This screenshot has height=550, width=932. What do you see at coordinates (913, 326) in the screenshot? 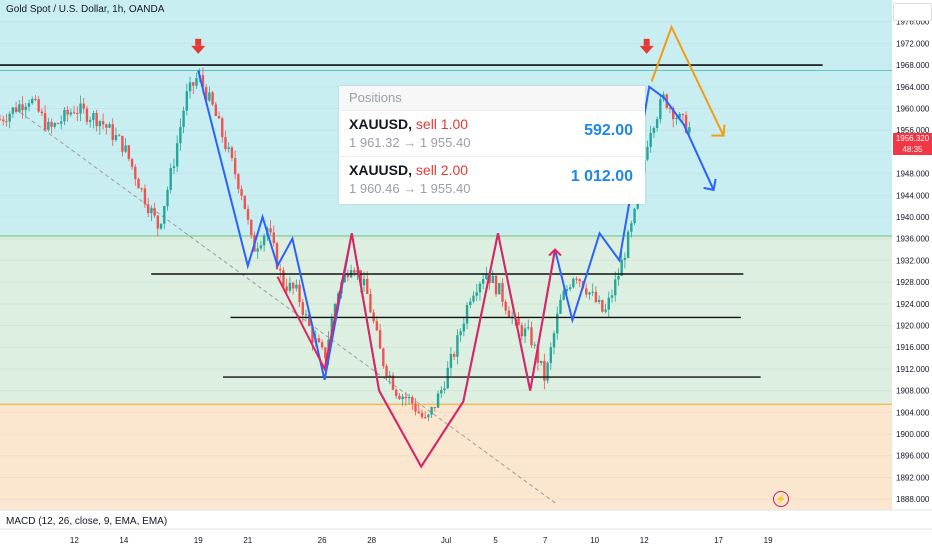
I see `price-tick-label: 1920.000` at bounding box center [913, 326].